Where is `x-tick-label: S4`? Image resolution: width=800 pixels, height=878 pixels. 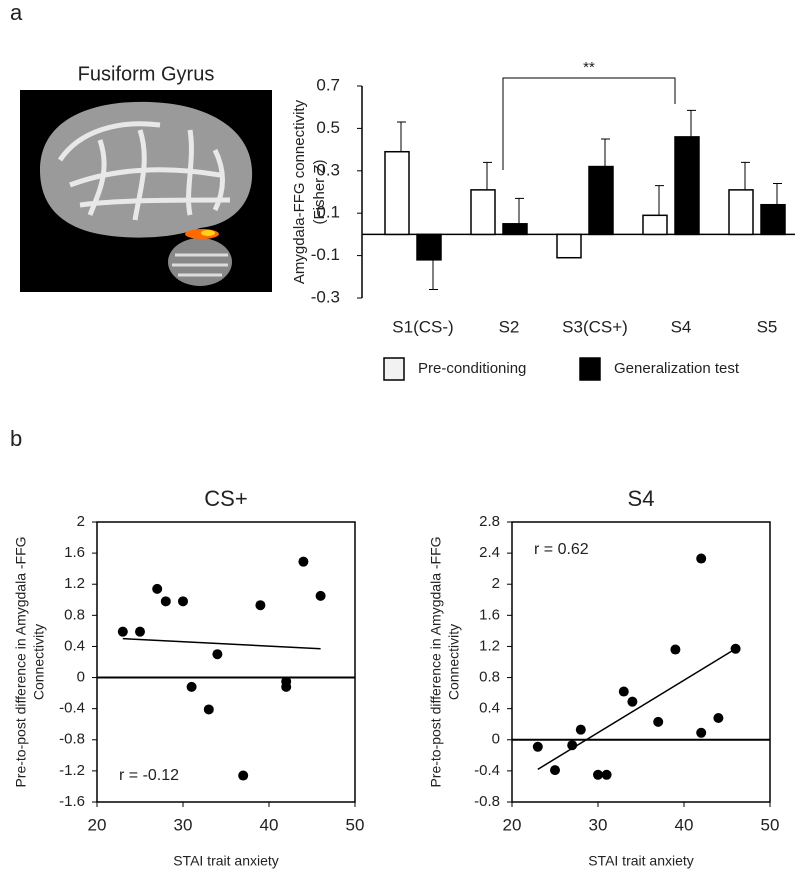
x-tick-label: S4 is located at coordinates (681, 326).